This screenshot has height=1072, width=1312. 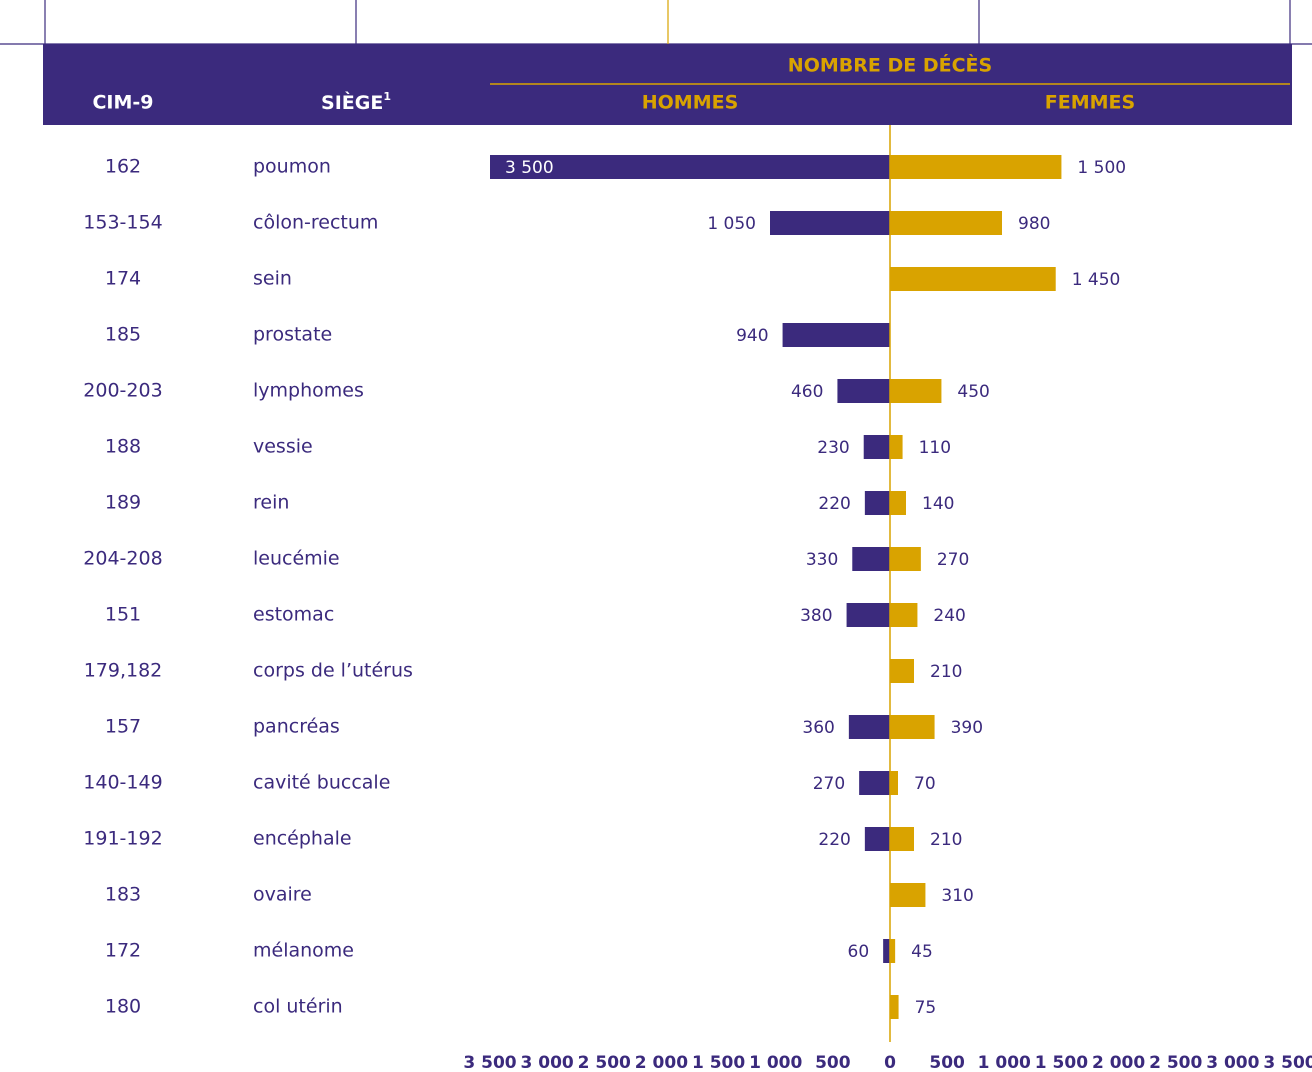 What do you see at coordinates (949, 616) in the screenshot?
I see `value-label: 240` at bounding box center [949, 616].